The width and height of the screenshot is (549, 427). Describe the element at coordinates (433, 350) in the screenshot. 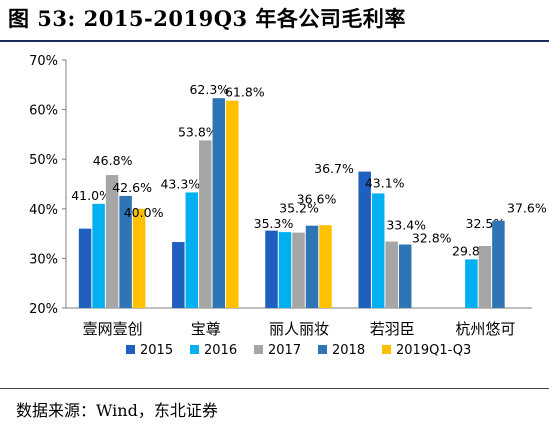

I see `legend-label: 2019Q1-Q3` at that location.